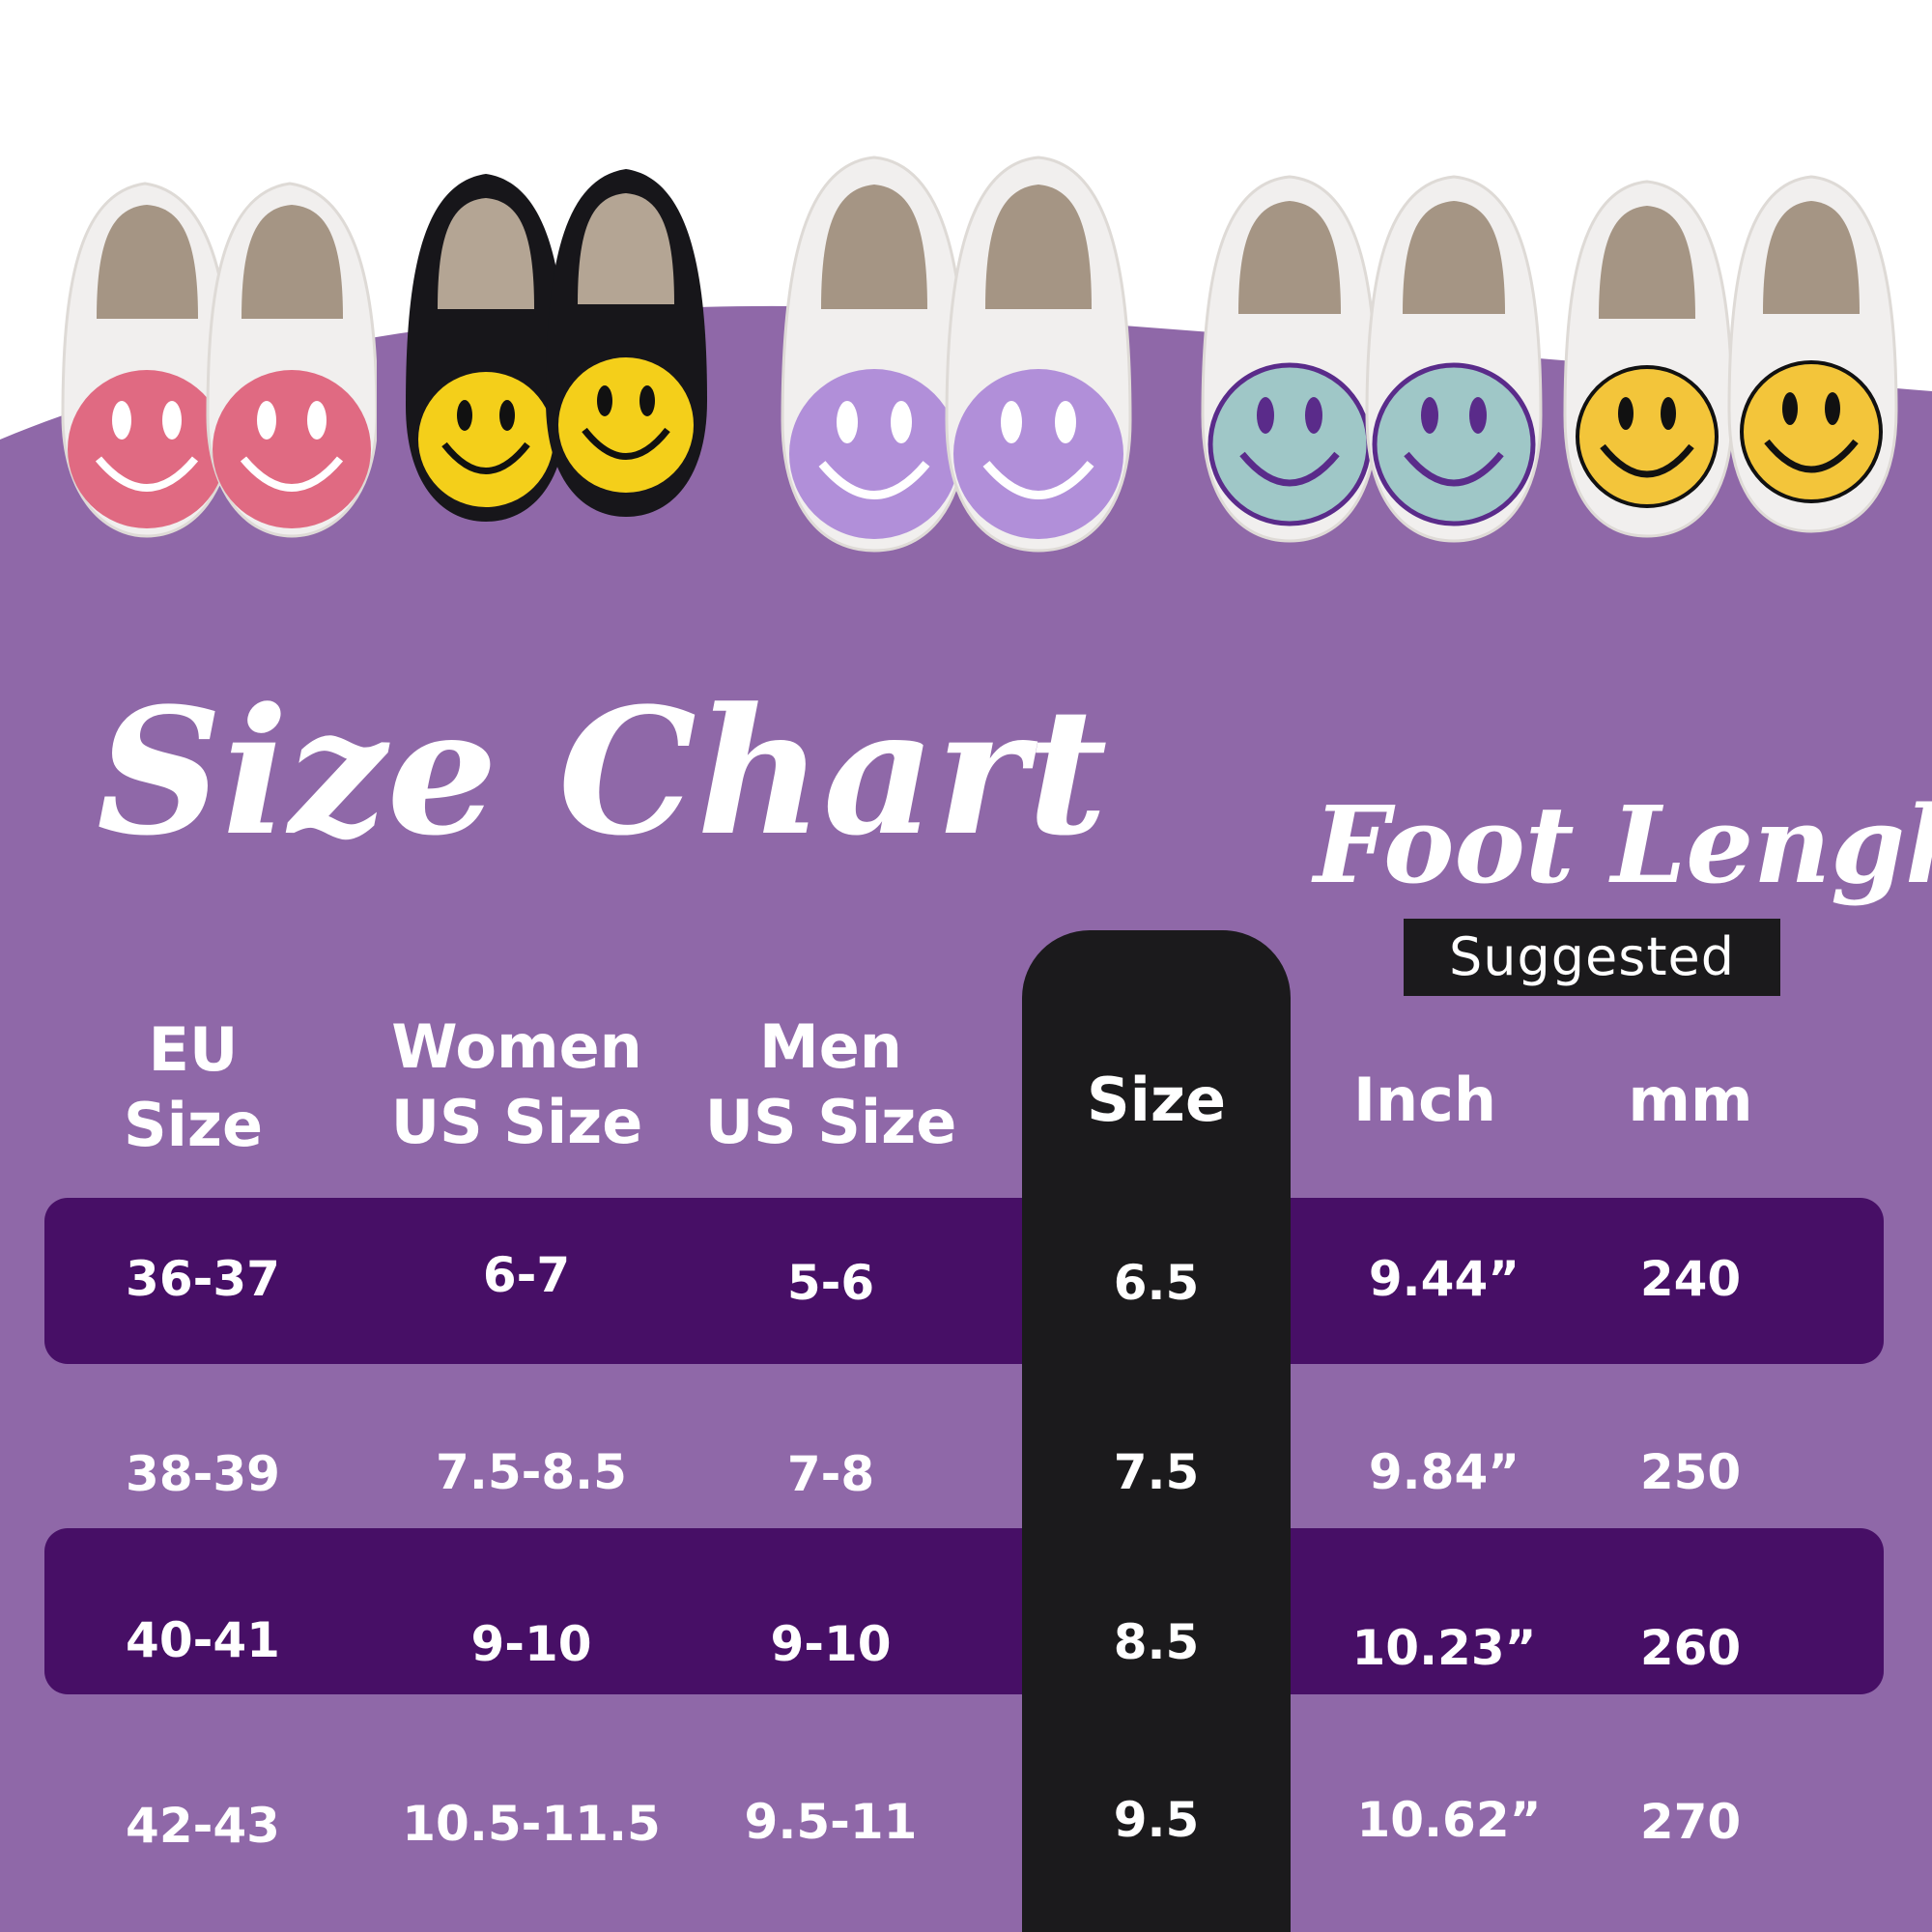 The width and height of the screenshot is (1932, 1932). I want to click on header-eu-size: EU Size, so click(193, 1087).